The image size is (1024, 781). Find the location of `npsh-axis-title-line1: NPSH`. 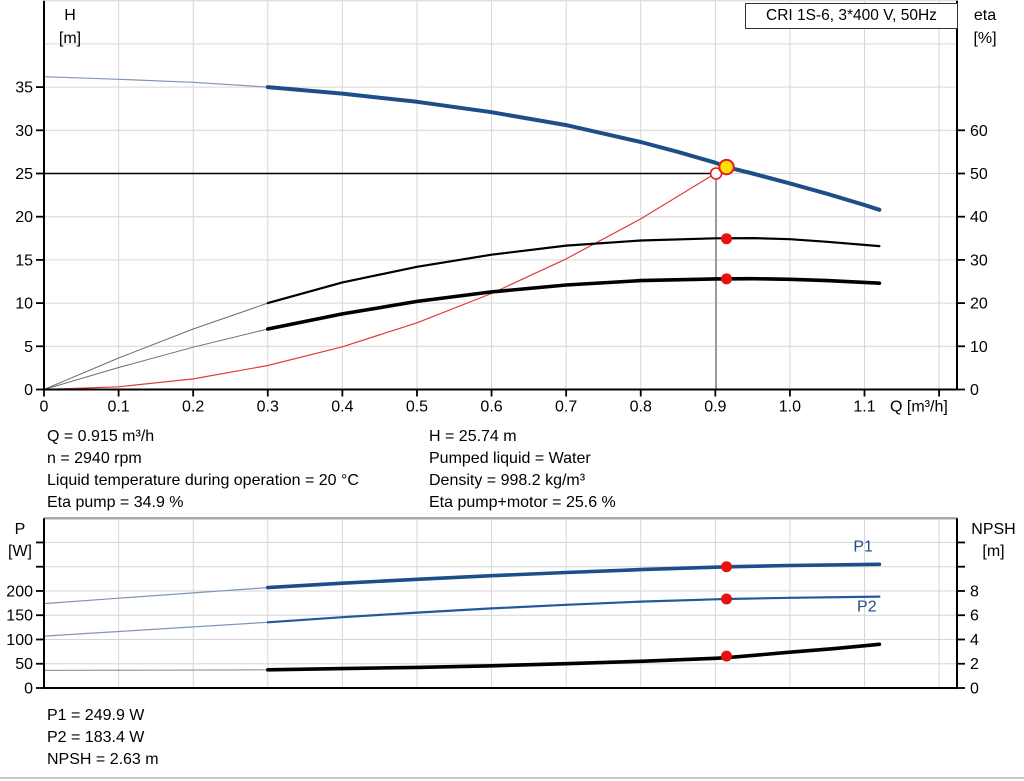

npsh-axis-title-line1: NPSH is located at coordinates (993, 529).